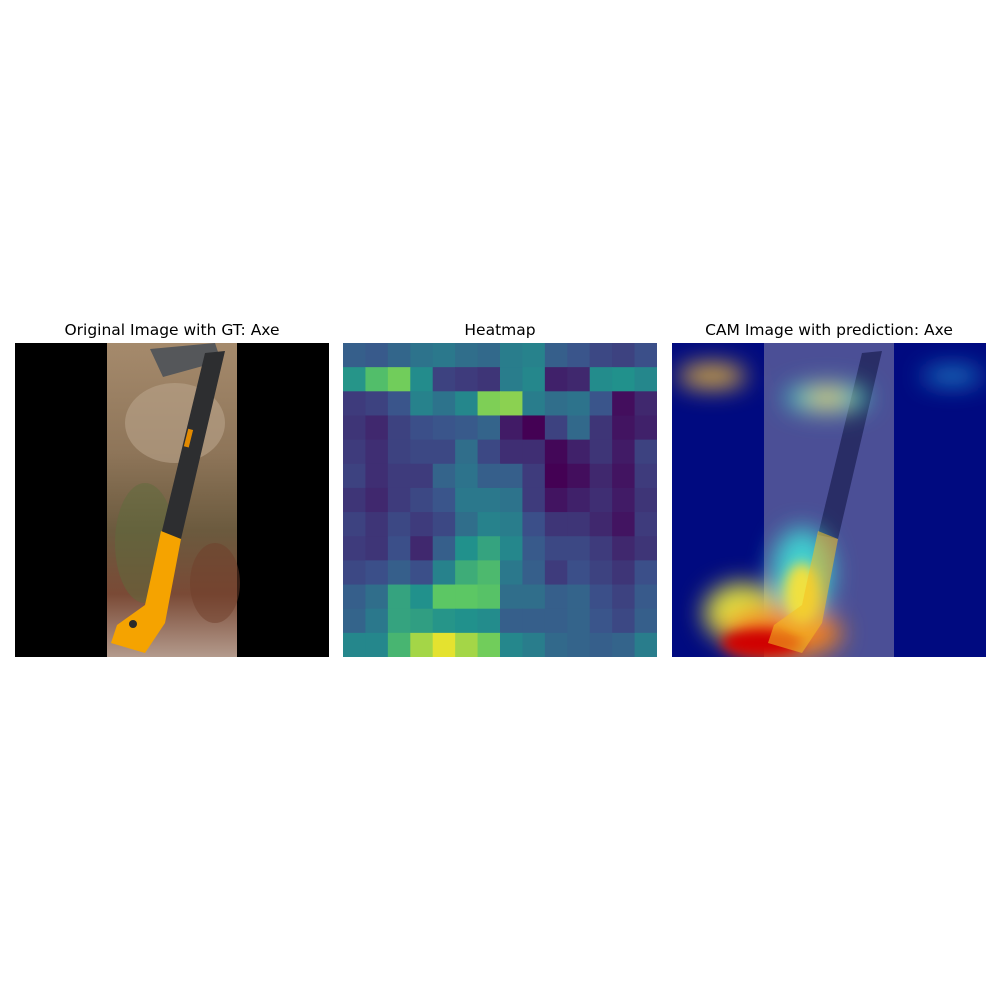 This screenshot has height=1000, width=1000. I want to click on heatmap-image, so click(500, 500).